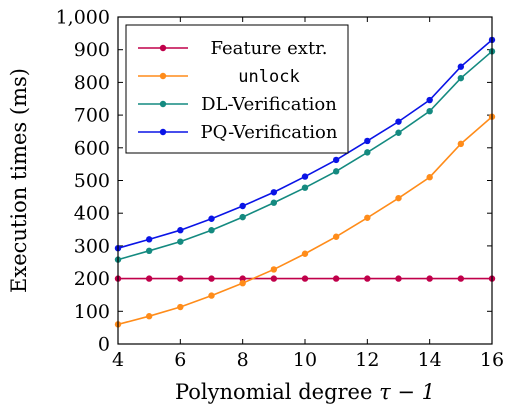 The width and height of the screenshot is (506, 408). Describe the element at coordinates (305, 360) in the screenshot. I see `x-tick-label: 10` at that location.